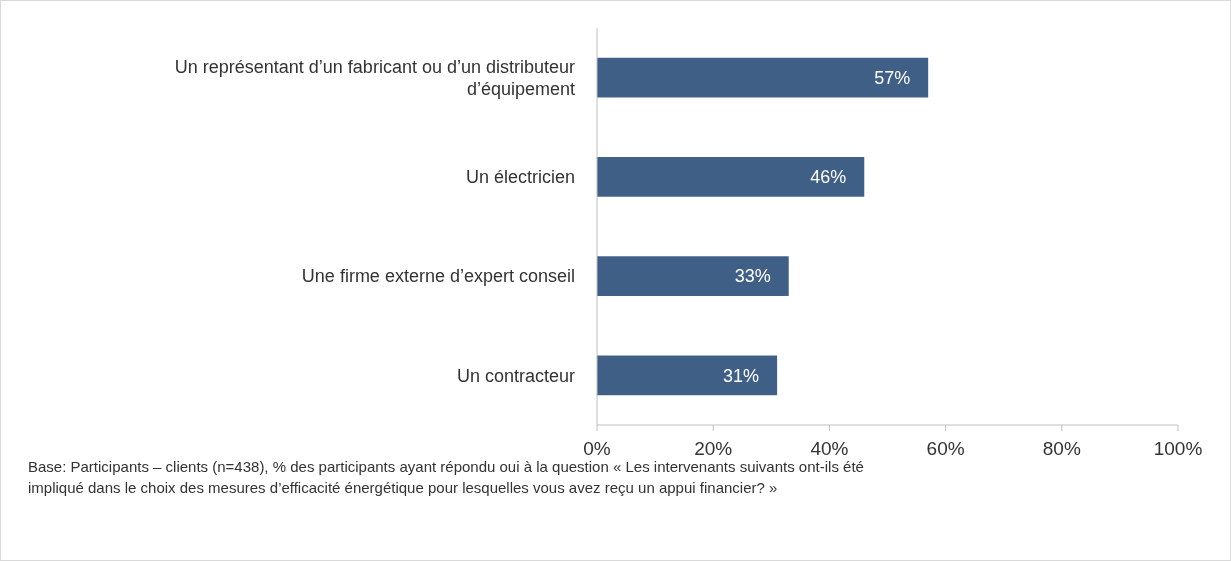 Image resolution: width=1231 pixels, height=561 pixels. Describe the element at coordinates (597, 448) in the screenshot. I see `x-tick-label: 0%` at that location.